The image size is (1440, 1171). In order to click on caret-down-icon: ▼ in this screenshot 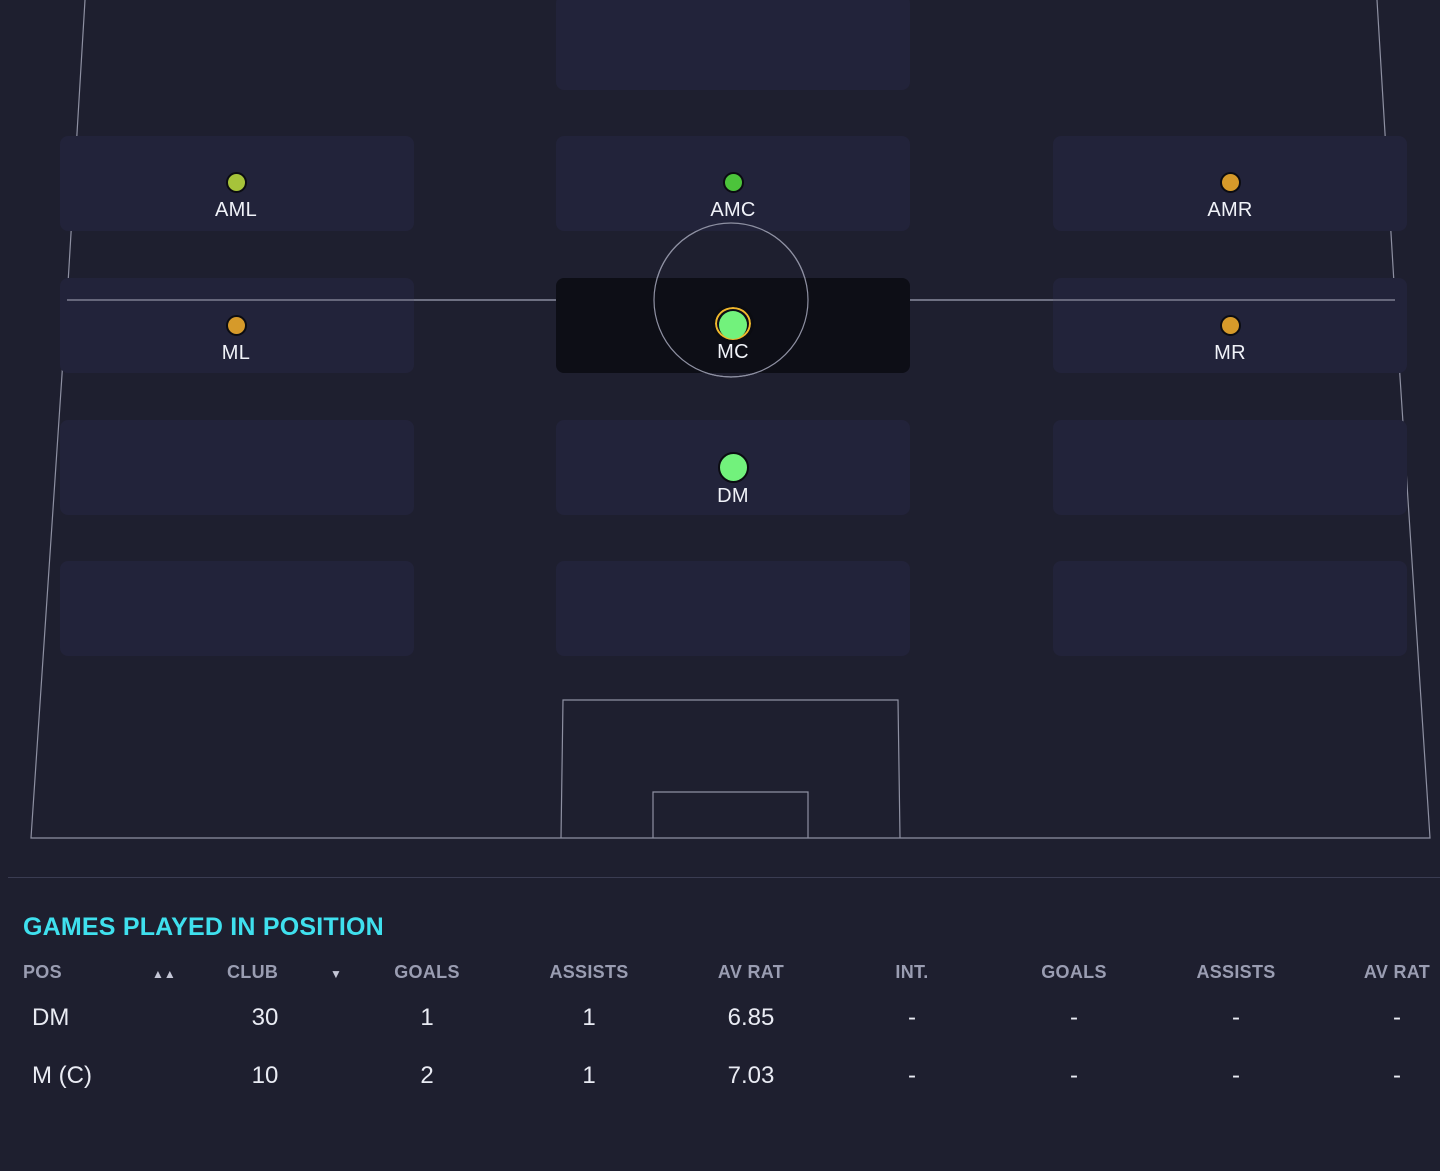, I will do `click(336, 974)`.